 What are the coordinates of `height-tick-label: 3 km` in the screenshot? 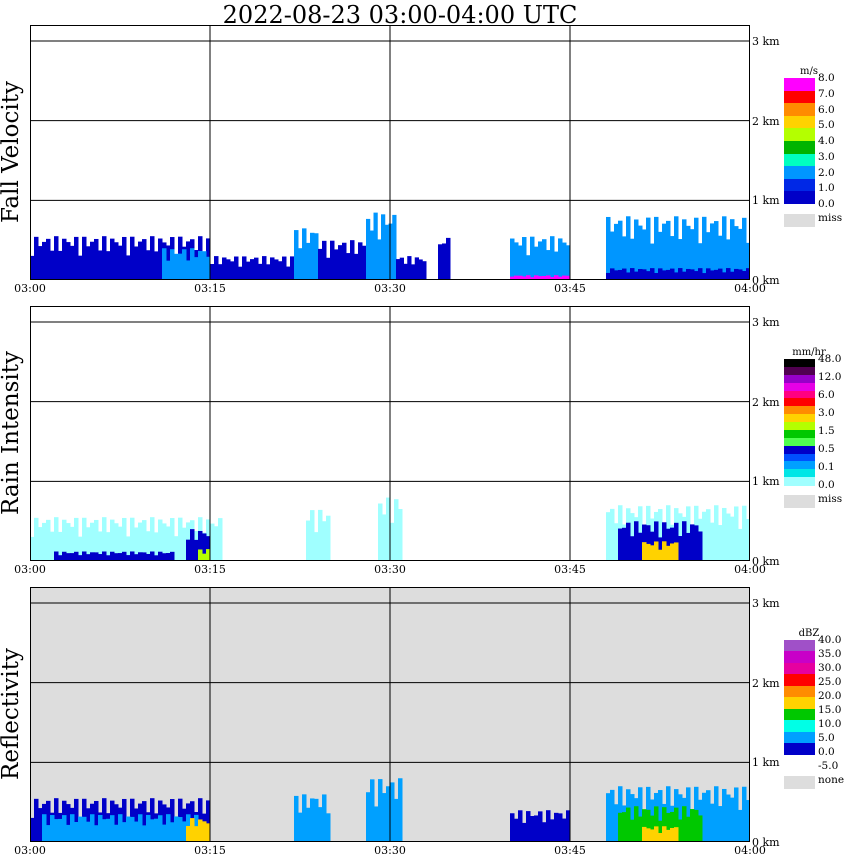 It's located at (766, 41).